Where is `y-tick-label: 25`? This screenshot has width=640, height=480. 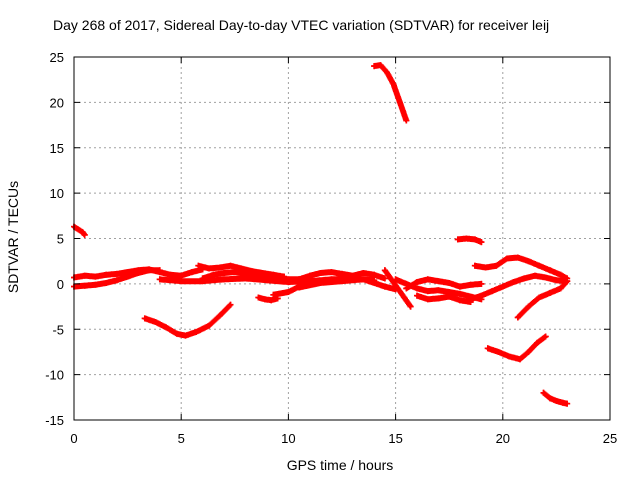 y-tick-label: 25 is located at coordinates (57, 57).